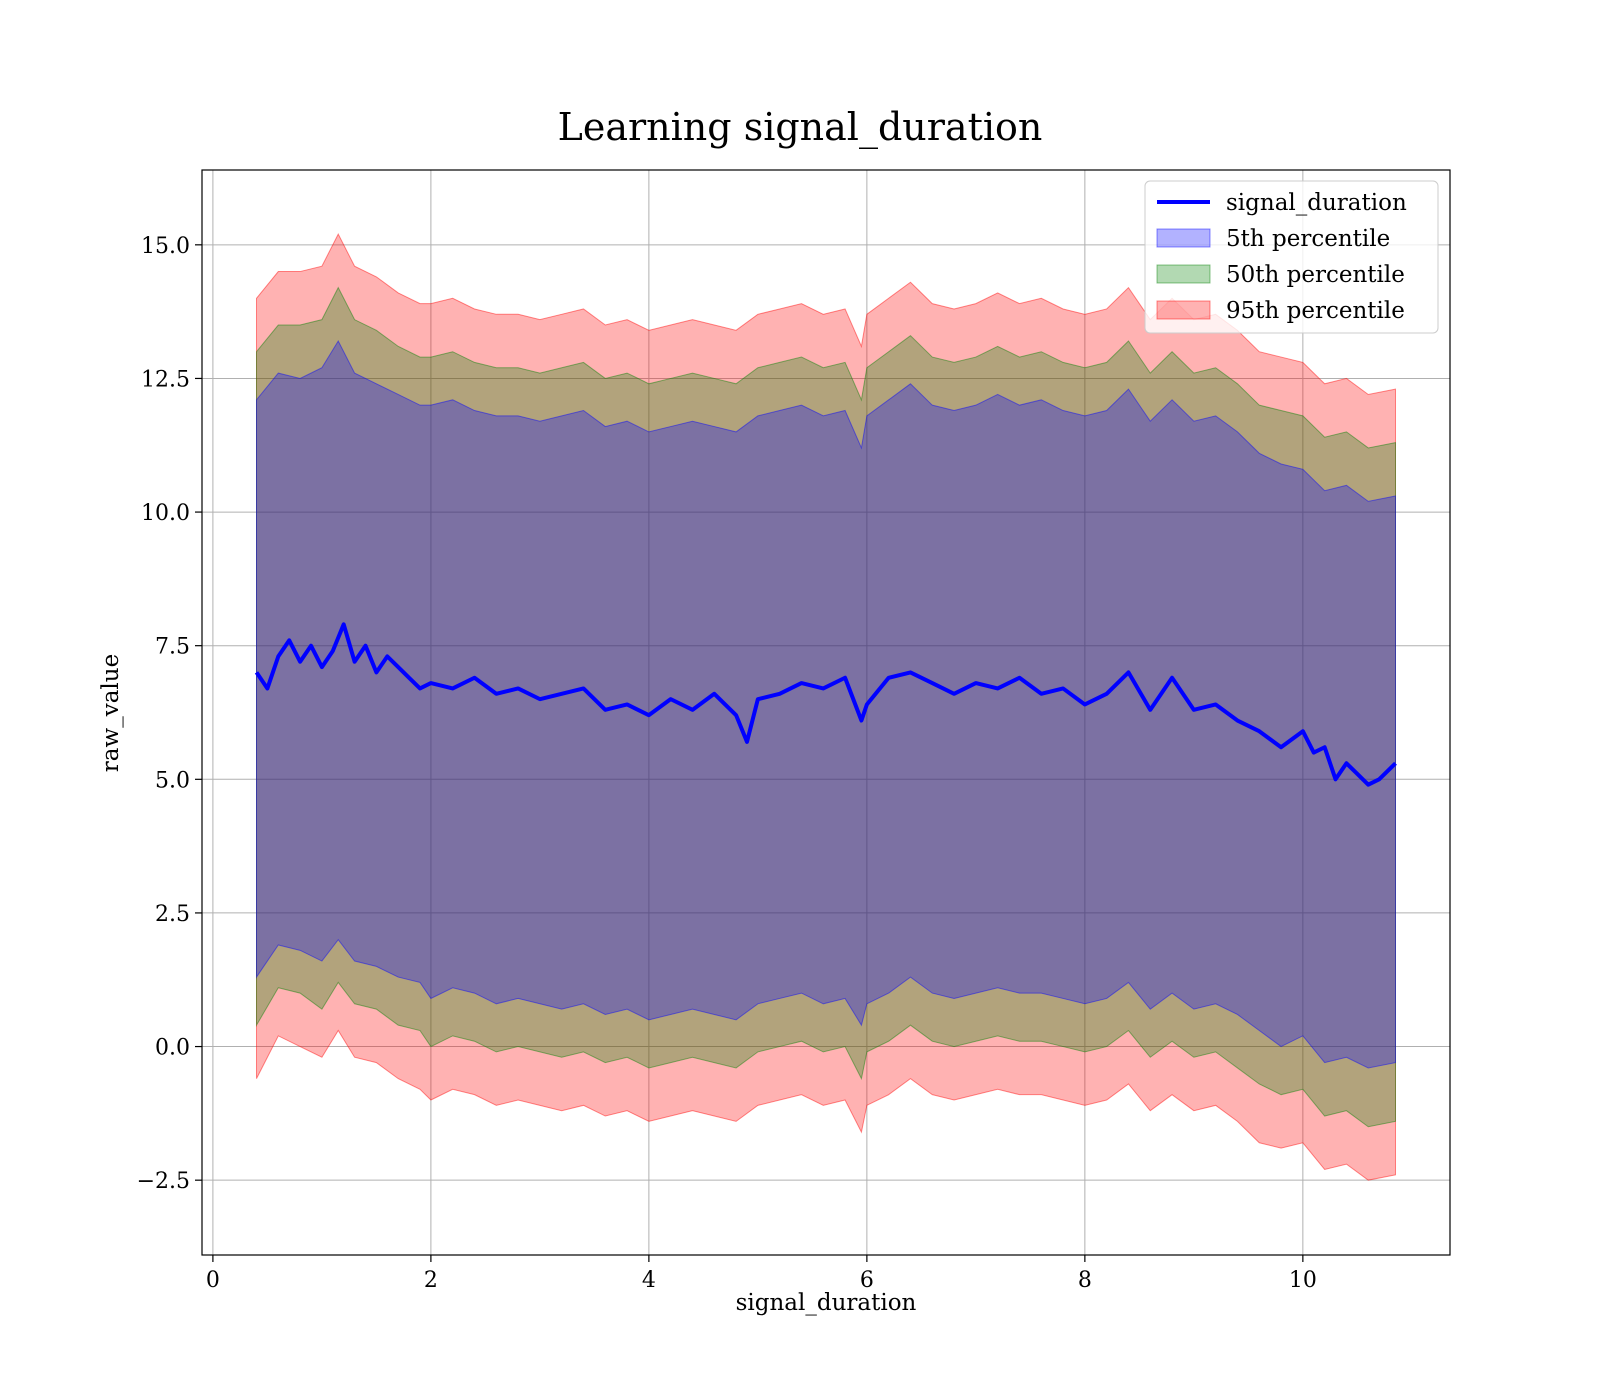 The height and width of the screenshot is (1400, 1600). What do you see at coordinates (172, 780) in the screenshot?
I see `y-tick-label: 5.0` at bounding box center [172, 780].